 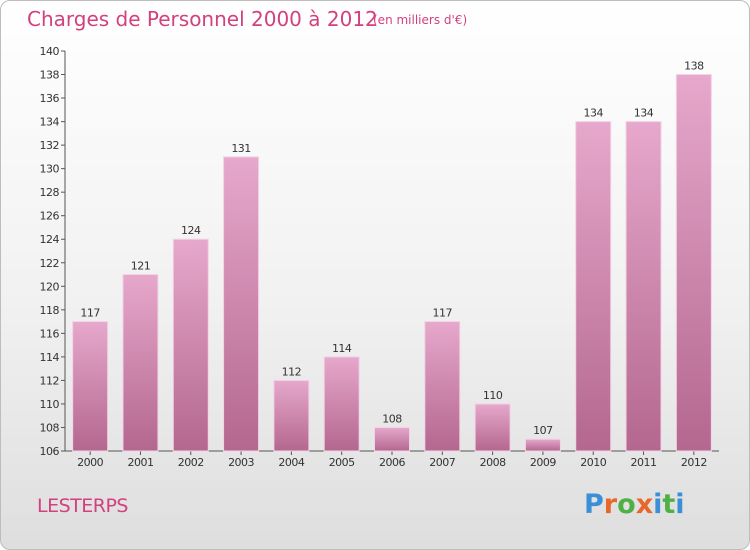 I want to click on y-tick-label: 136, so click(x=50, y=98).